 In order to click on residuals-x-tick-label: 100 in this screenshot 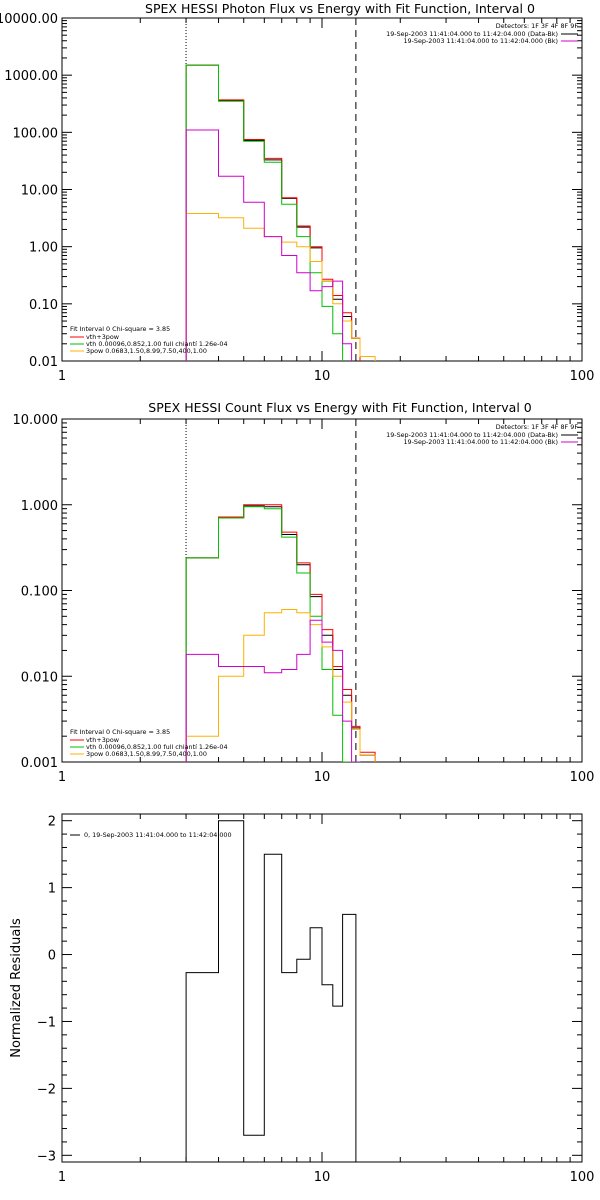, I will do `click(582, 1177)`.